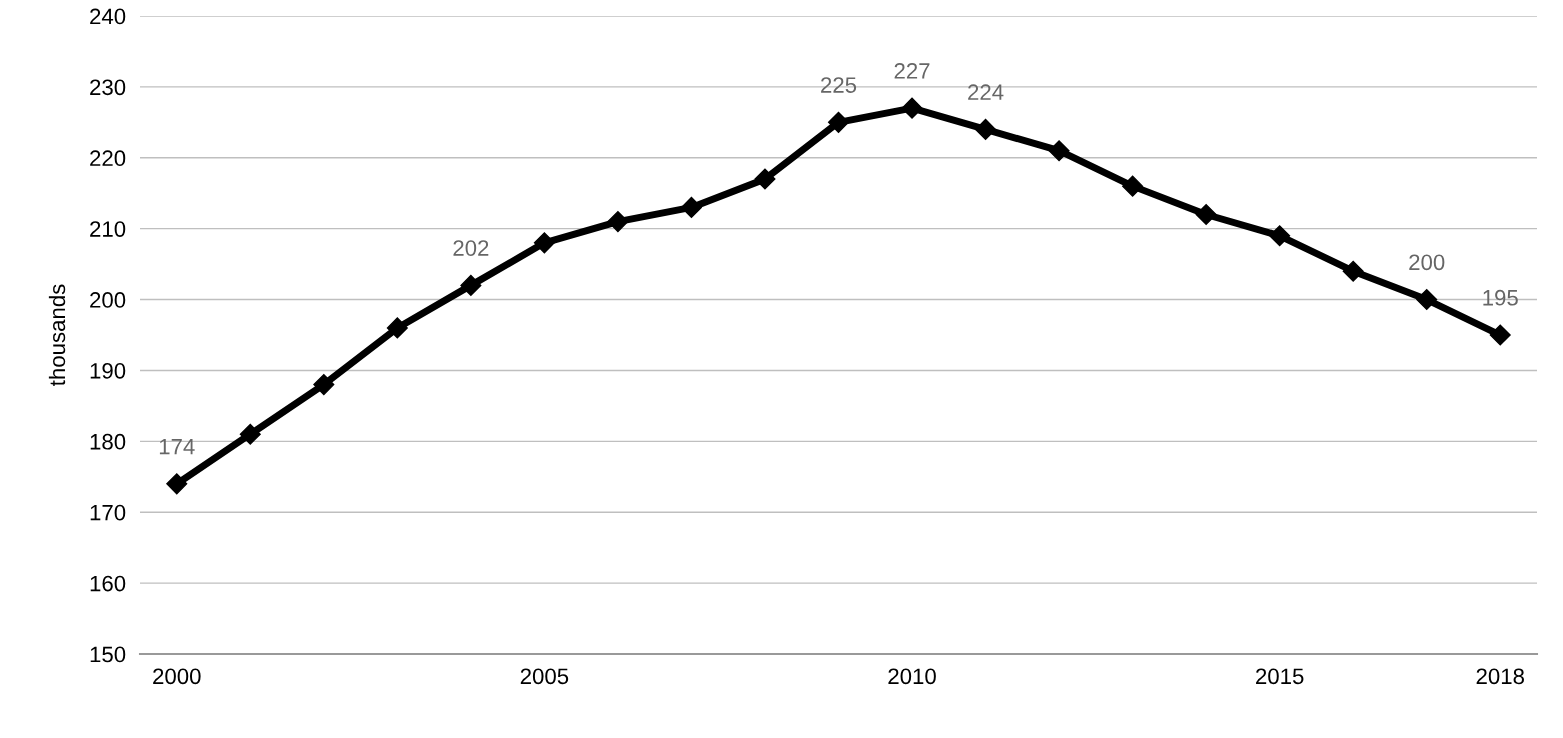 The height and width of the screenshot is (738, 1563). I want to click on data-label: 224, so click(986, 92).